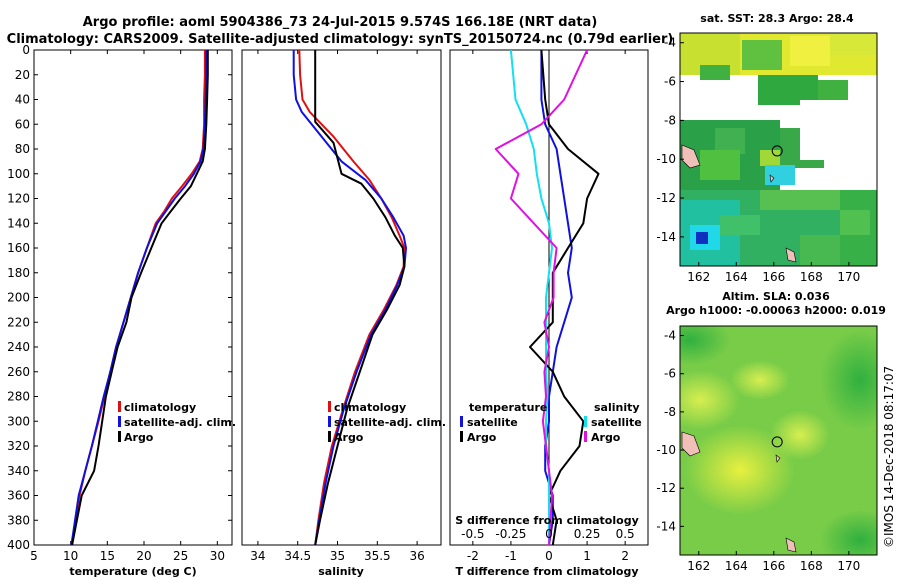 The height and width of the screenshot is (580, 900). I want to click on sst-map-field, so click(778, 149).